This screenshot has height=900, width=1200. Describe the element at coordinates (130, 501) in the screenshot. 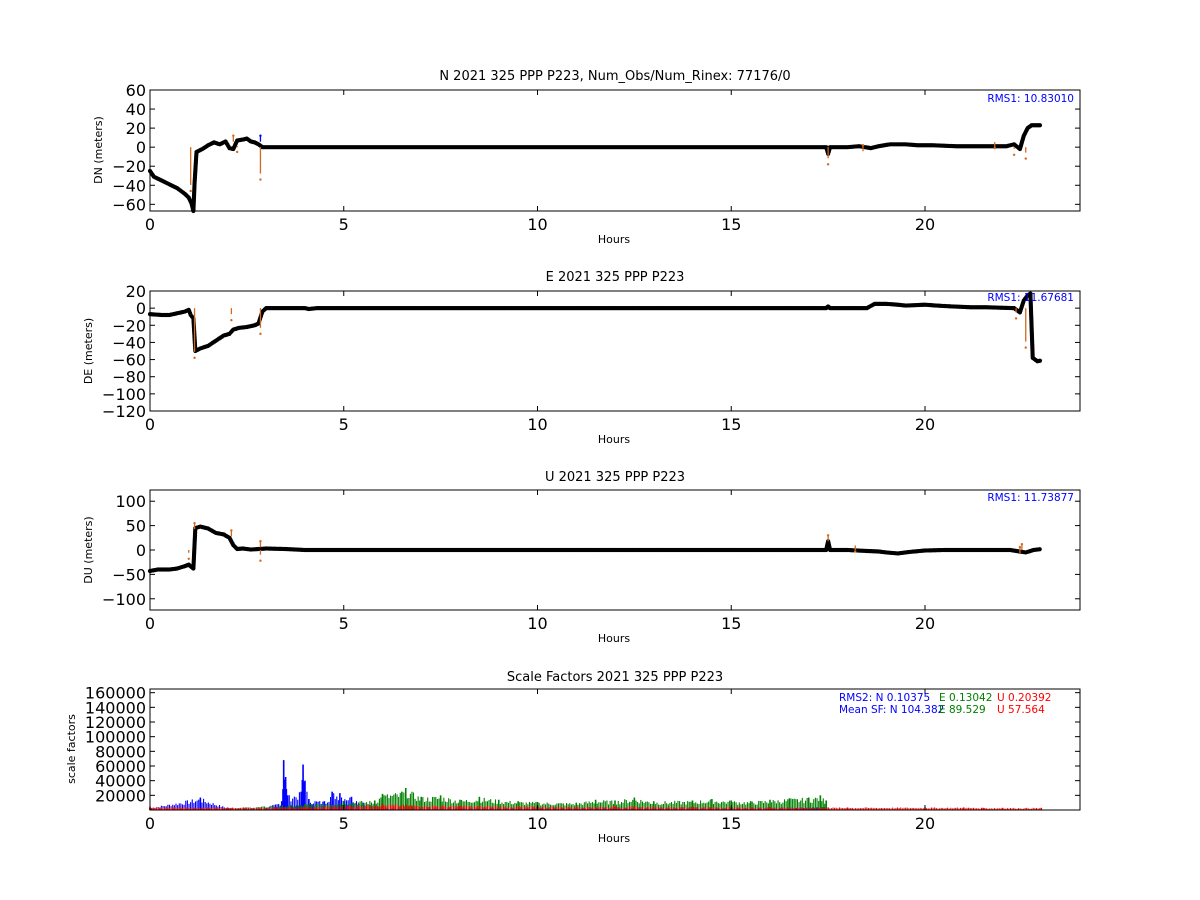

I see `y-tick-label: 100` at that location.